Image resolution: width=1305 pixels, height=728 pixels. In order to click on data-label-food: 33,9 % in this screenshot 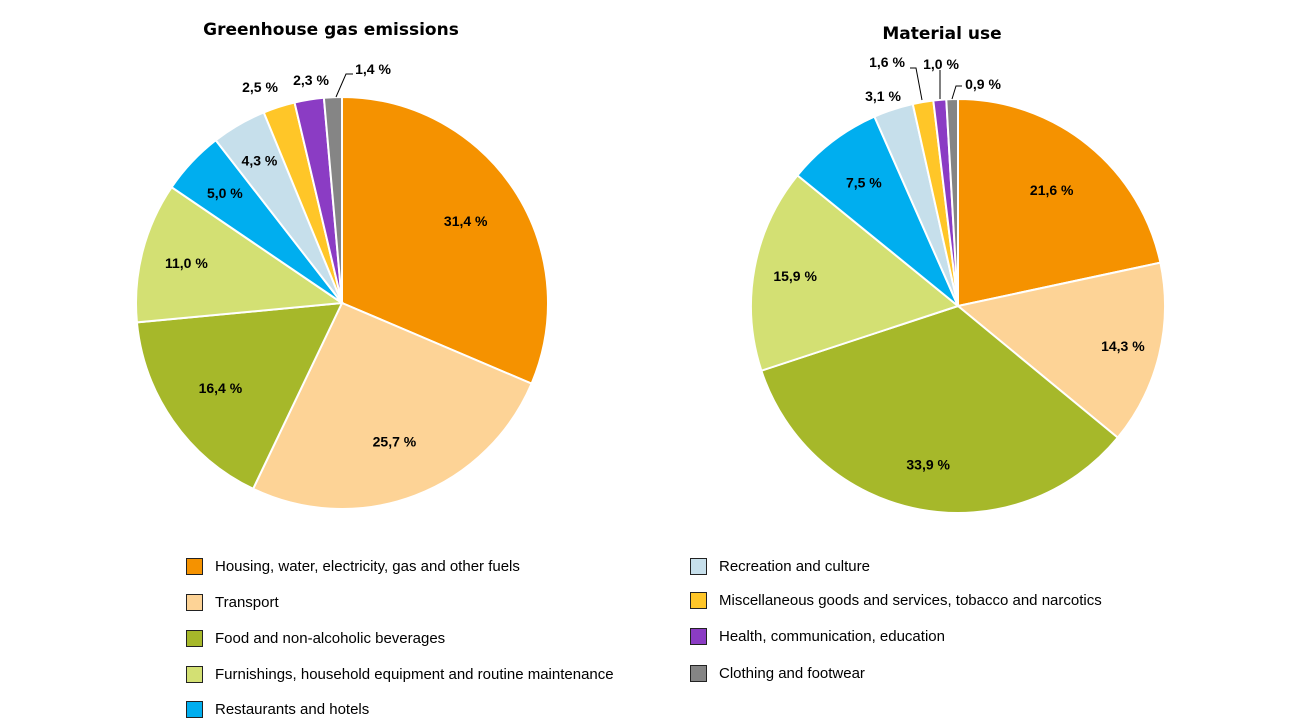, I will do `click(928, 465)`.